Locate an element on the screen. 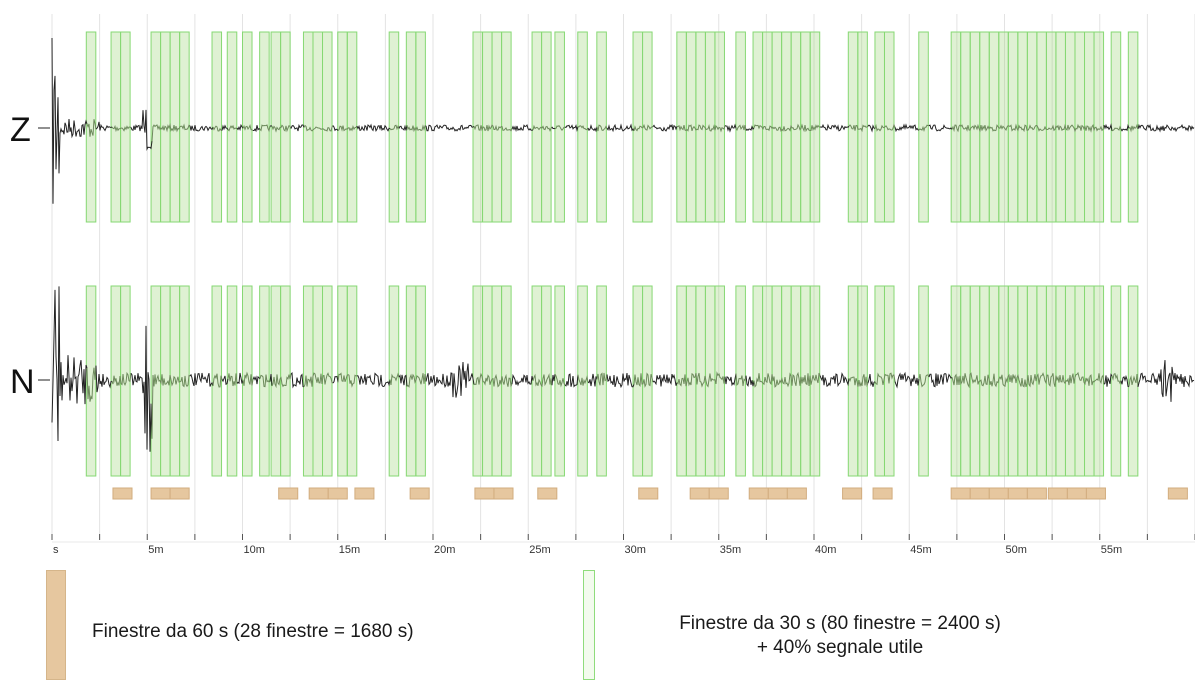 This screenshot has width=1195, height=682. x-tick-label: 40m is located at coordinates (825, 550).